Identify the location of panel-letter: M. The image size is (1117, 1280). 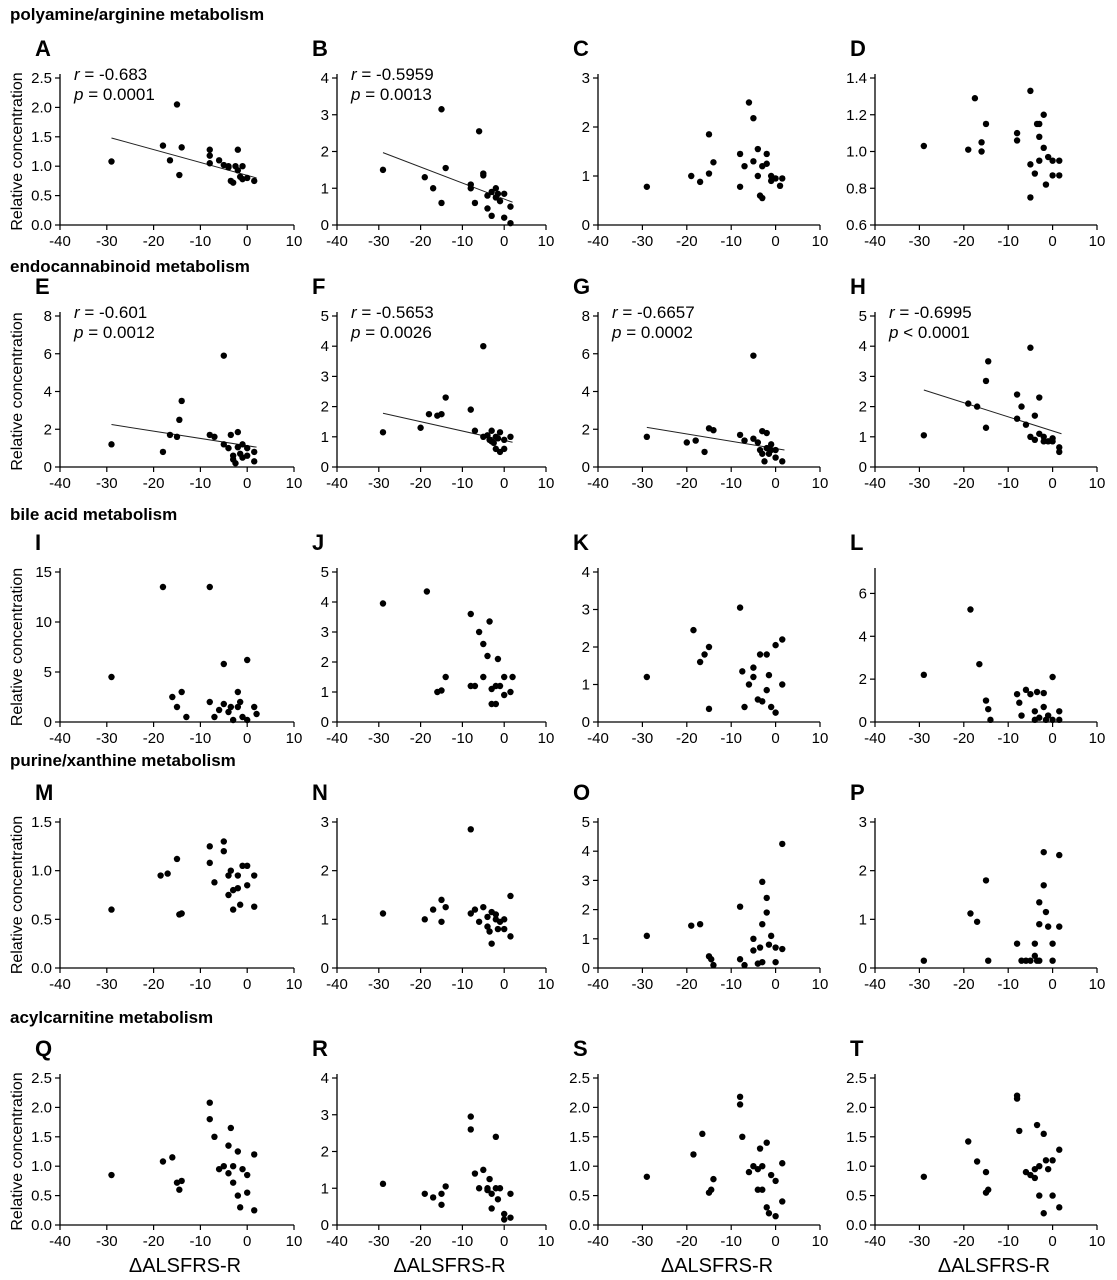
(44, 792).